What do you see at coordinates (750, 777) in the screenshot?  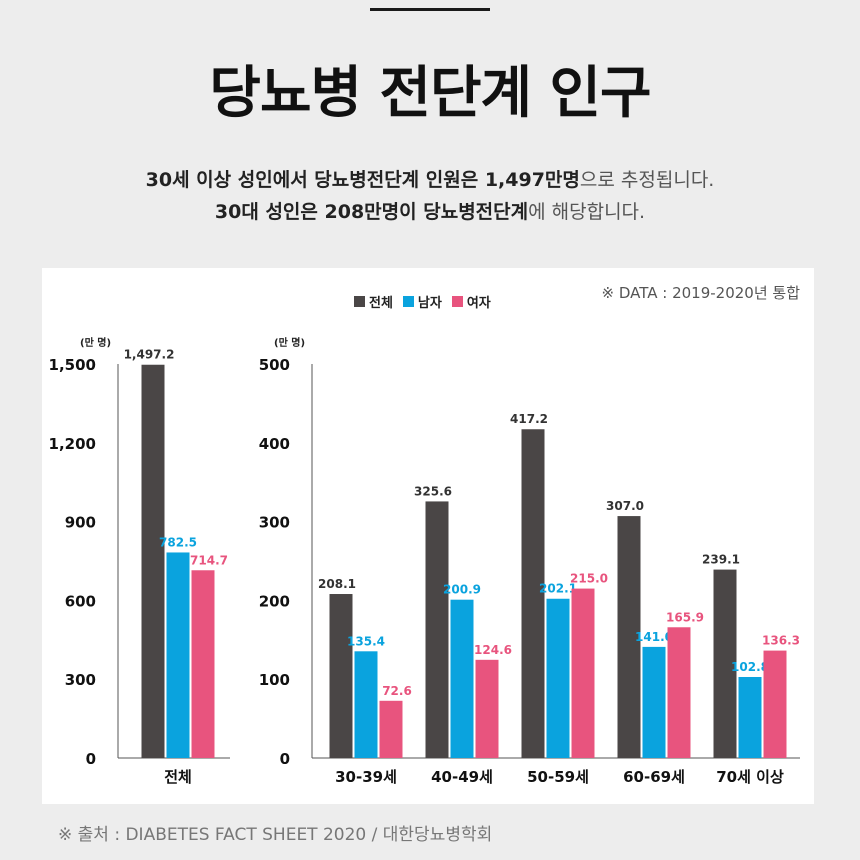 I see `age-chart-category-label: 70세 이상` at bounding box center [750, 777].